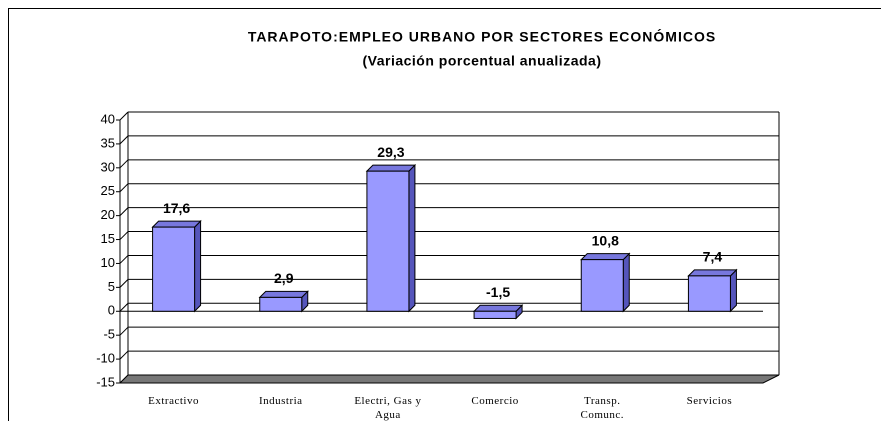 This screenshot has width=881, height=421. I want to click on y-tick-label: 5, so click(111, 286).